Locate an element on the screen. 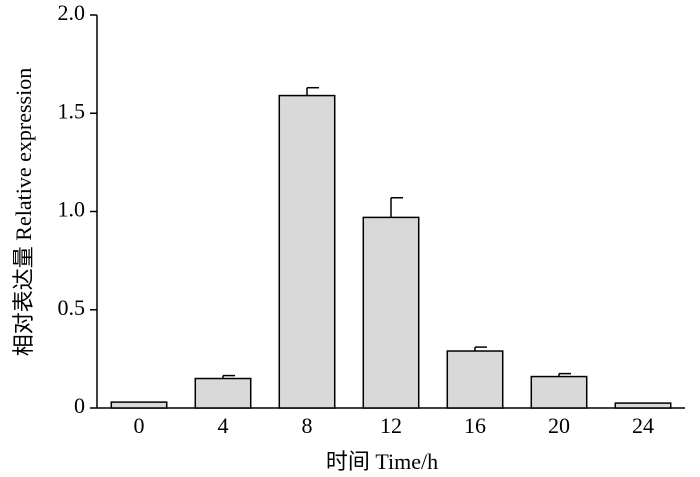 This screenshot has height=477, width=700. y-tick-label: 1.0 is located at coordinates (72, 209).